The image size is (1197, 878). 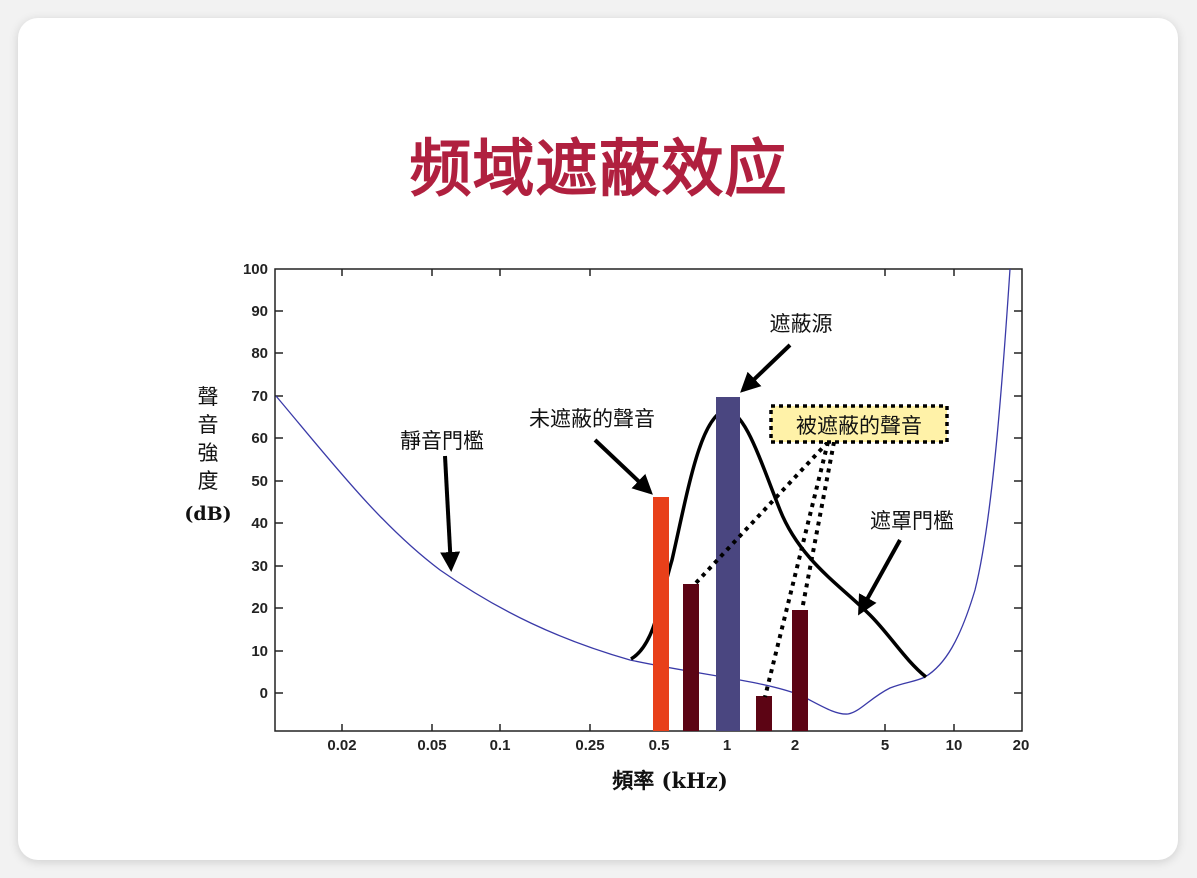 I want to click on y-axis-label: 聲 音 強 度 (dB), so click(x=207, y=455).